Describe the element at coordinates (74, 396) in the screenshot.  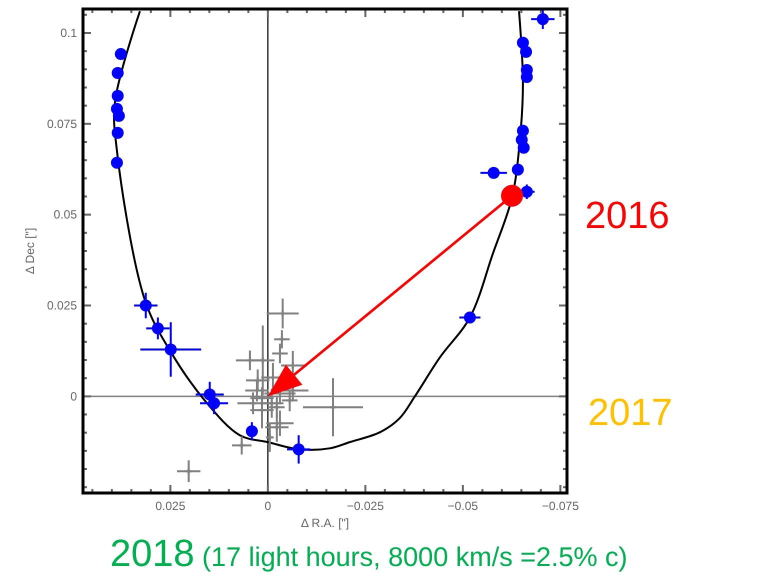
I see `y-tick-label: 0` at that location.